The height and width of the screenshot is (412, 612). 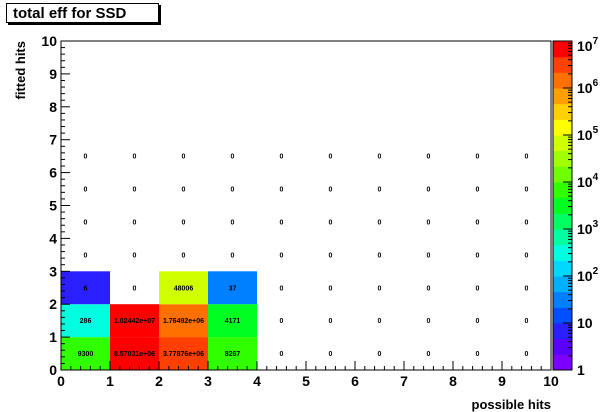 I want to click on x-tick-label: 0, so click(x=61, y=381).